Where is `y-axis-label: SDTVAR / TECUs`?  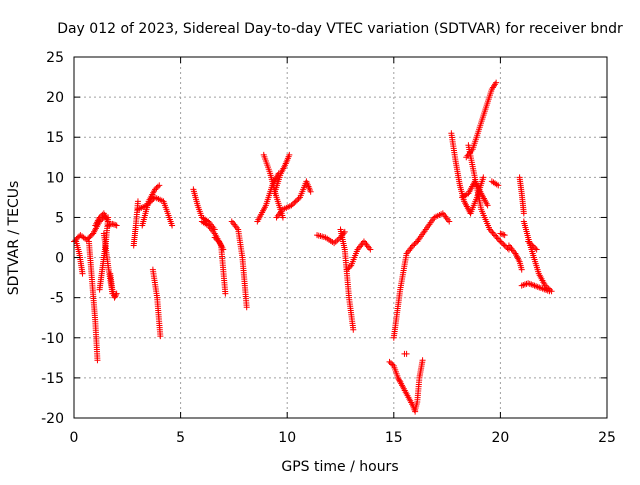 y-axis-label: SDTVAR / TECUs is located at coordinates (14, 238).